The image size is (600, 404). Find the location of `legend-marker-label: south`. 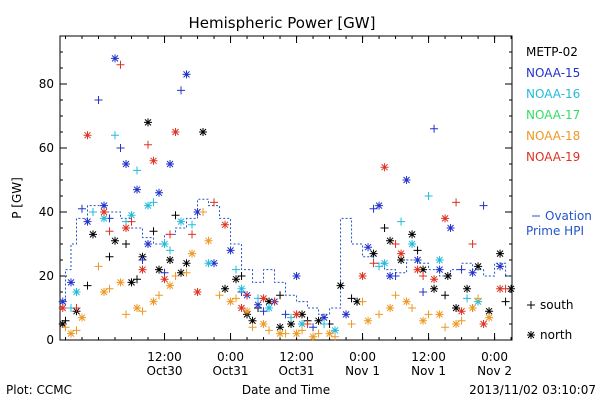

legend-marker-label: south is located at coordinates (557, 305).